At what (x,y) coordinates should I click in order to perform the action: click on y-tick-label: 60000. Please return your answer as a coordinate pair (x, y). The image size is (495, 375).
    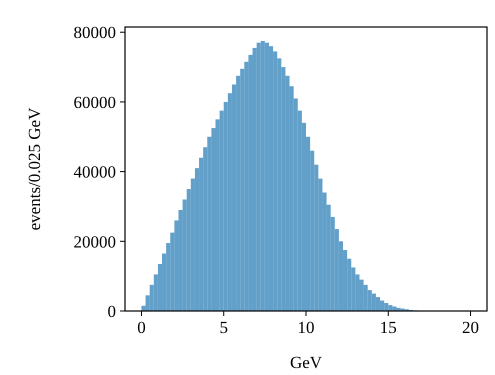
    Looking at the image, I should click on (95, 102).